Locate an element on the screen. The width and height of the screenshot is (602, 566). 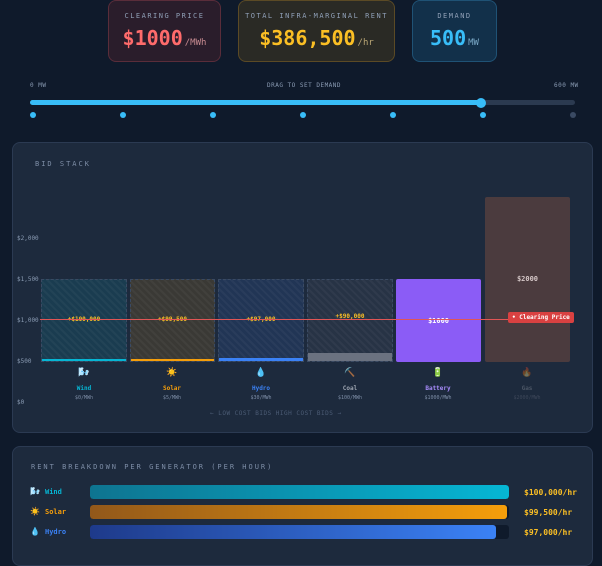
total-rent-label: TOTAL INFRA-MARGINAL RENT is located at coordinates (316, 16).